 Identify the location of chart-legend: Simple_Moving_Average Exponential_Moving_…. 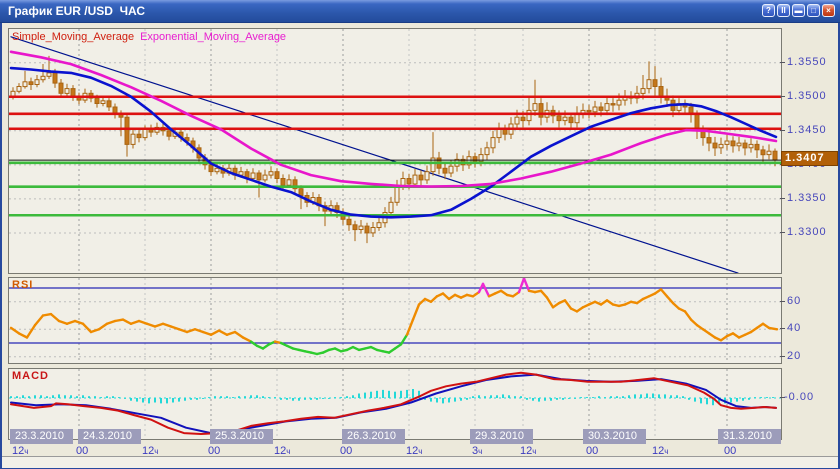
(149, 37).